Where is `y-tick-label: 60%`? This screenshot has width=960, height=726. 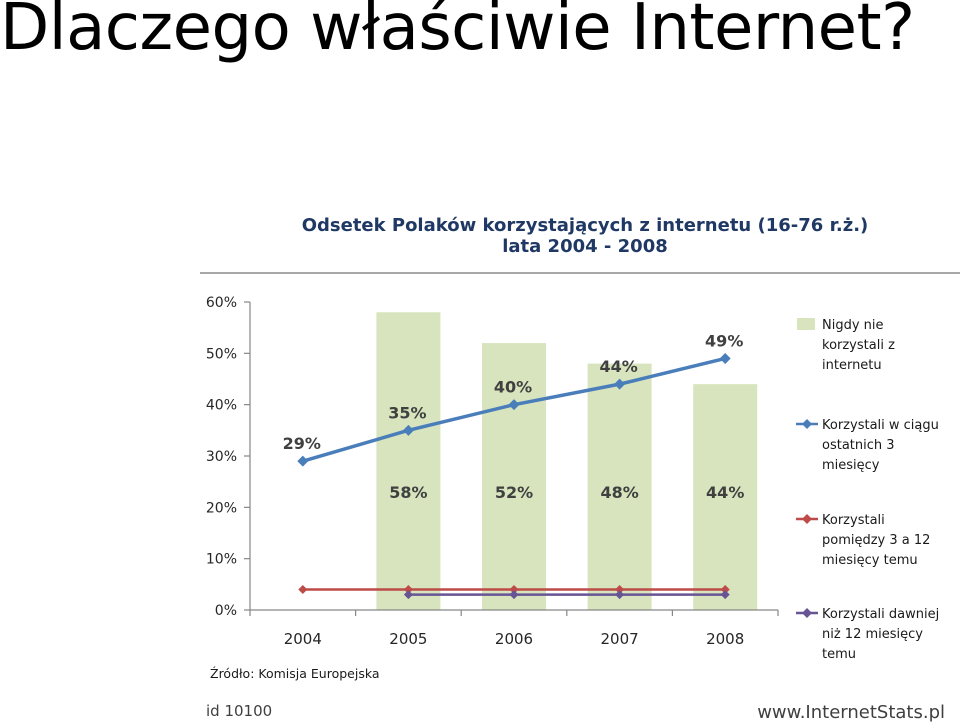
y-tick-label: 60% is located at coordinates (221, 303).